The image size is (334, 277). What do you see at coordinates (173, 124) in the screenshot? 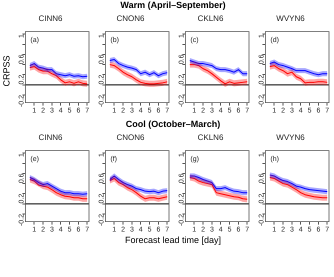
I see `chart-subtitle: Cool (October–March)` at bounding box center [173, 124].